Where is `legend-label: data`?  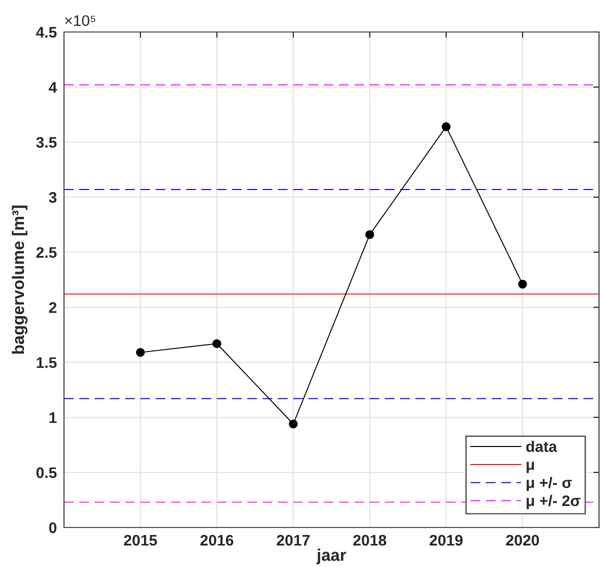
legend-label: data is located at coordinates (542, 446).